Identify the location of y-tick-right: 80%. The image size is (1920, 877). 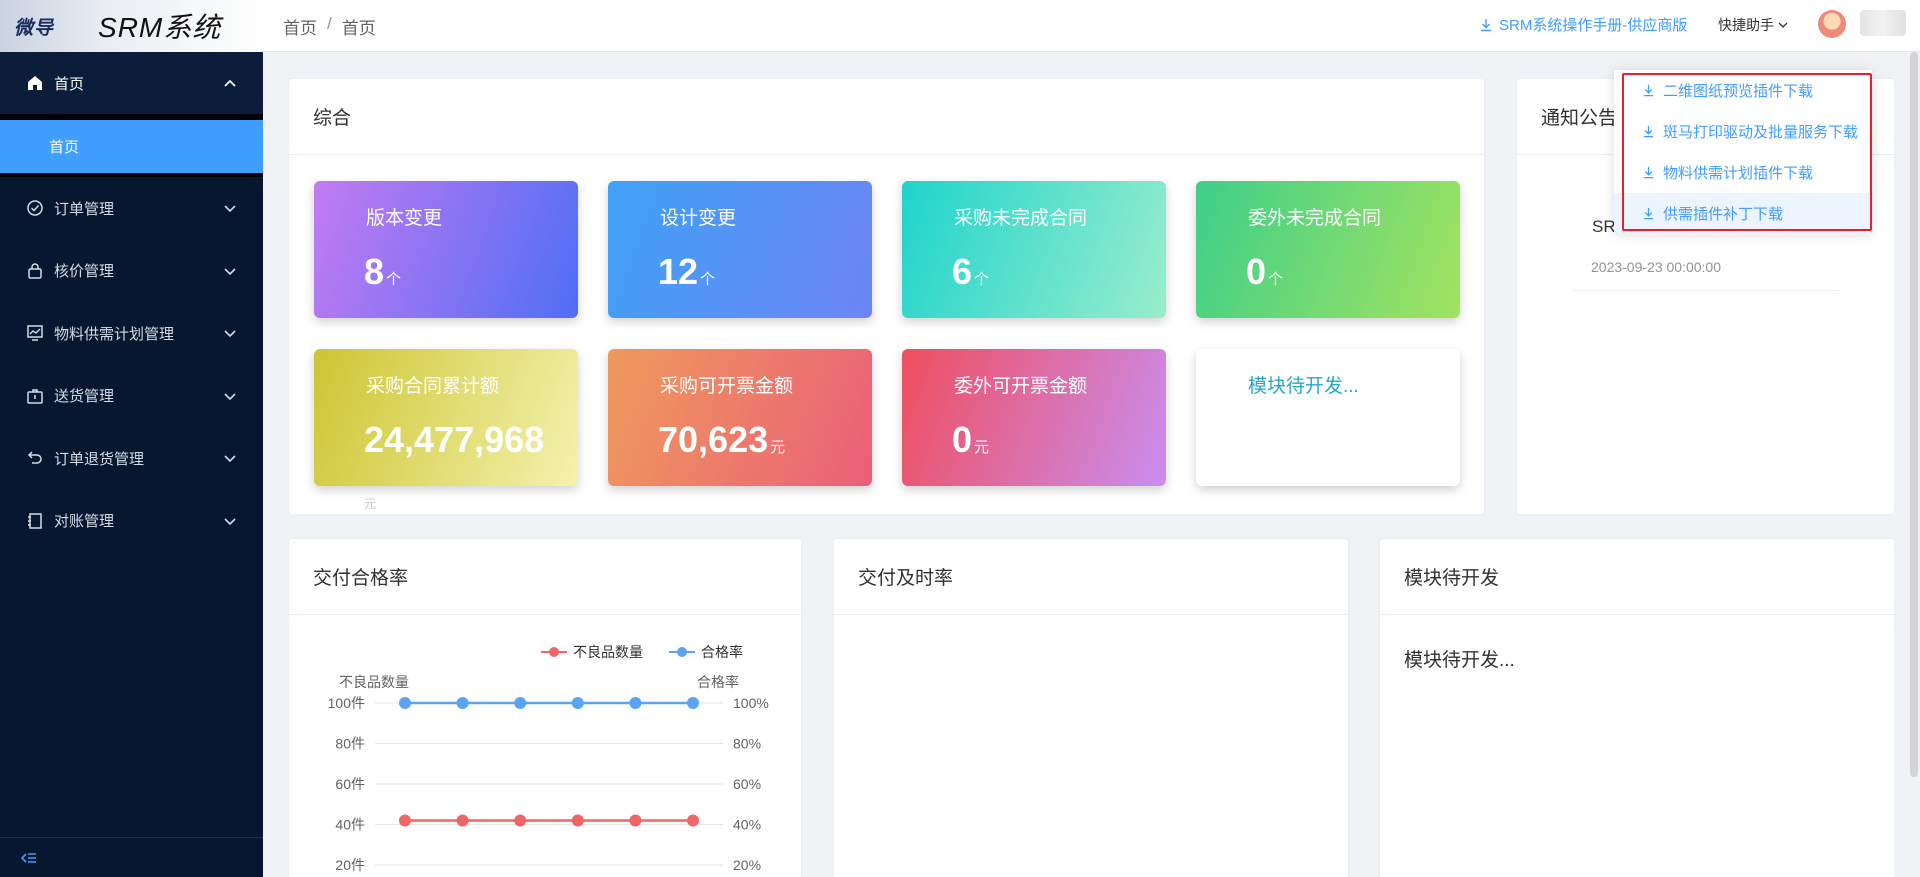
(747, 744).